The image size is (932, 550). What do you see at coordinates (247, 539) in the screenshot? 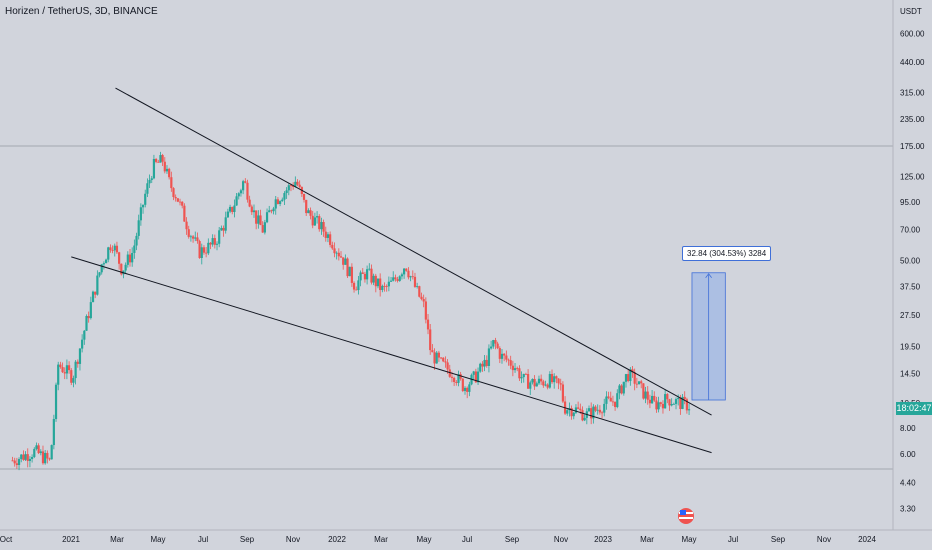
I see `time-tick-label: Sep` at bounding box center [247, 539].